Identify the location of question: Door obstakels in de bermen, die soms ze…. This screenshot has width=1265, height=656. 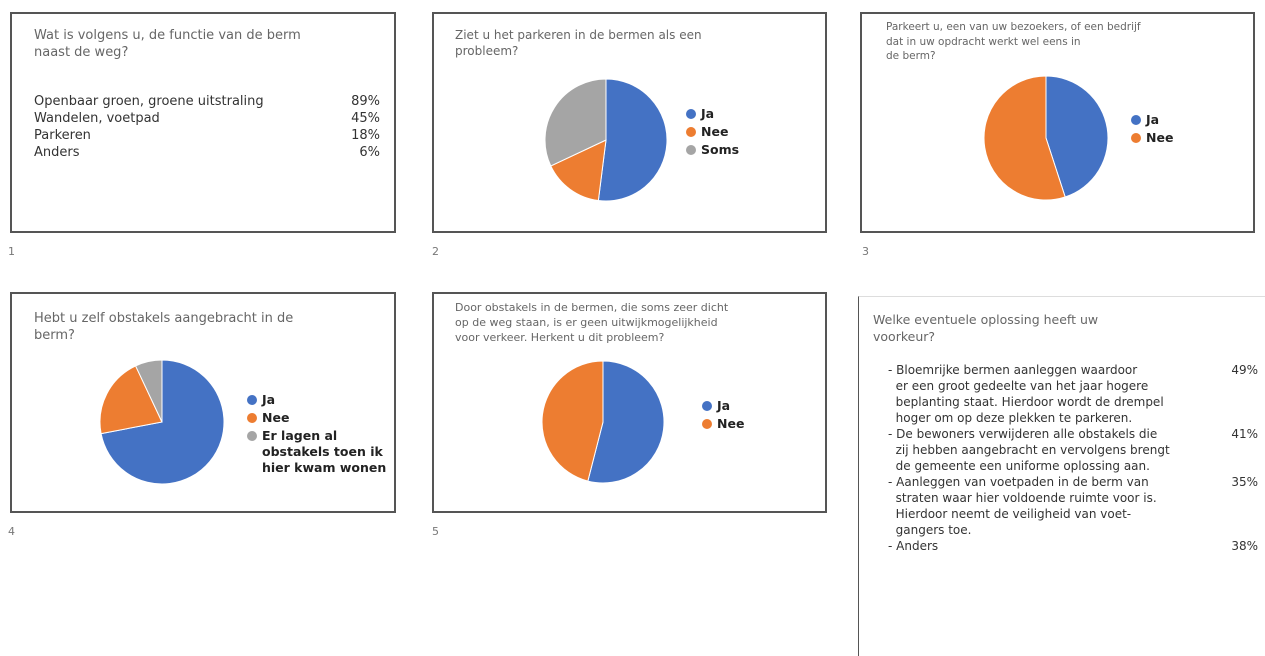
(592, 307).